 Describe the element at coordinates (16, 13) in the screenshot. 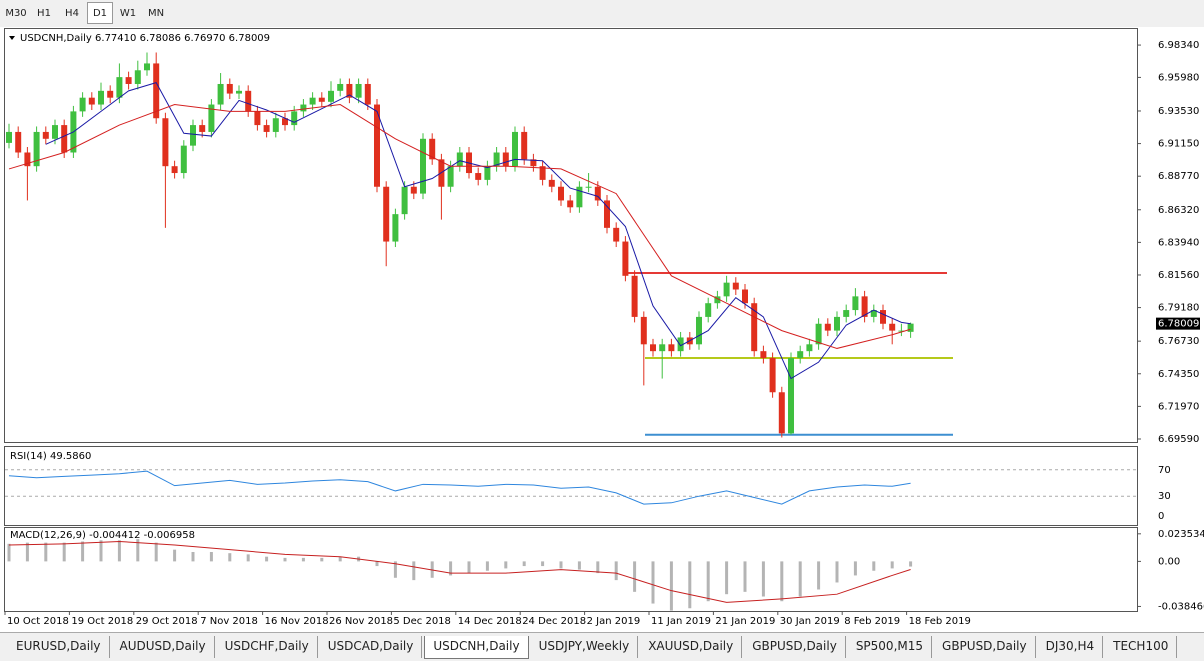

I see `timeframe-button: M30` at that location.